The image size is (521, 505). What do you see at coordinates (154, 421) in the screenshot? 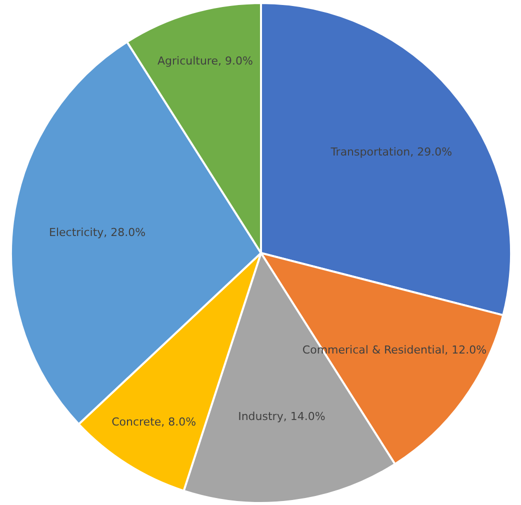
I see `slice-label: Concrete, 8.0%` at bounding box center [154, 421].